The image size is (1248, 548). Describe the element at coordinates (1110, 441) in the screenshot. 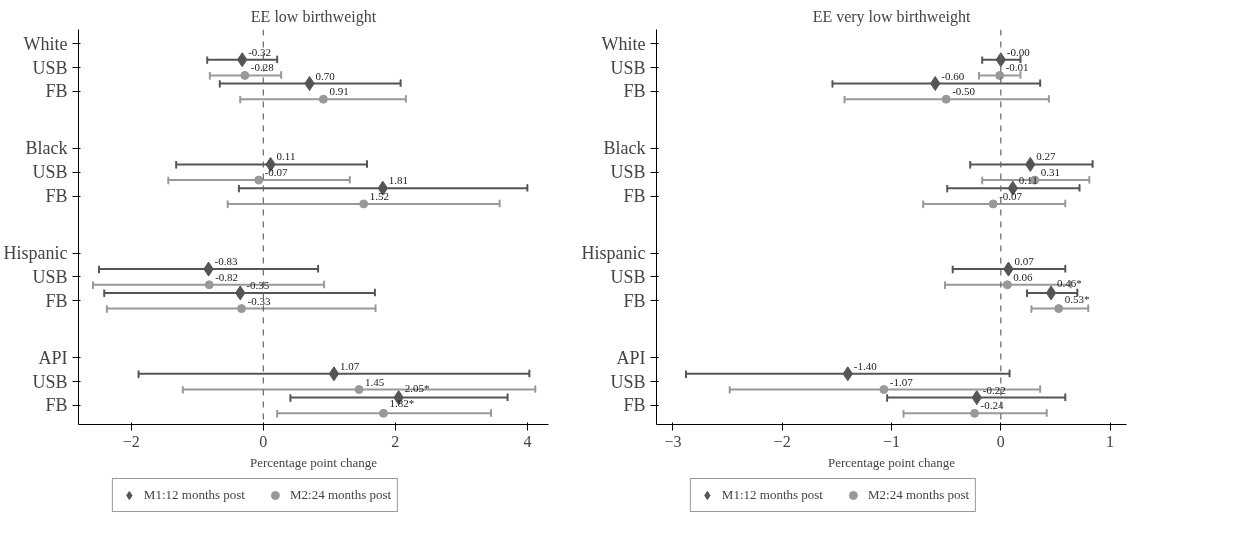

I see `x-tick-label: 1` at that location.